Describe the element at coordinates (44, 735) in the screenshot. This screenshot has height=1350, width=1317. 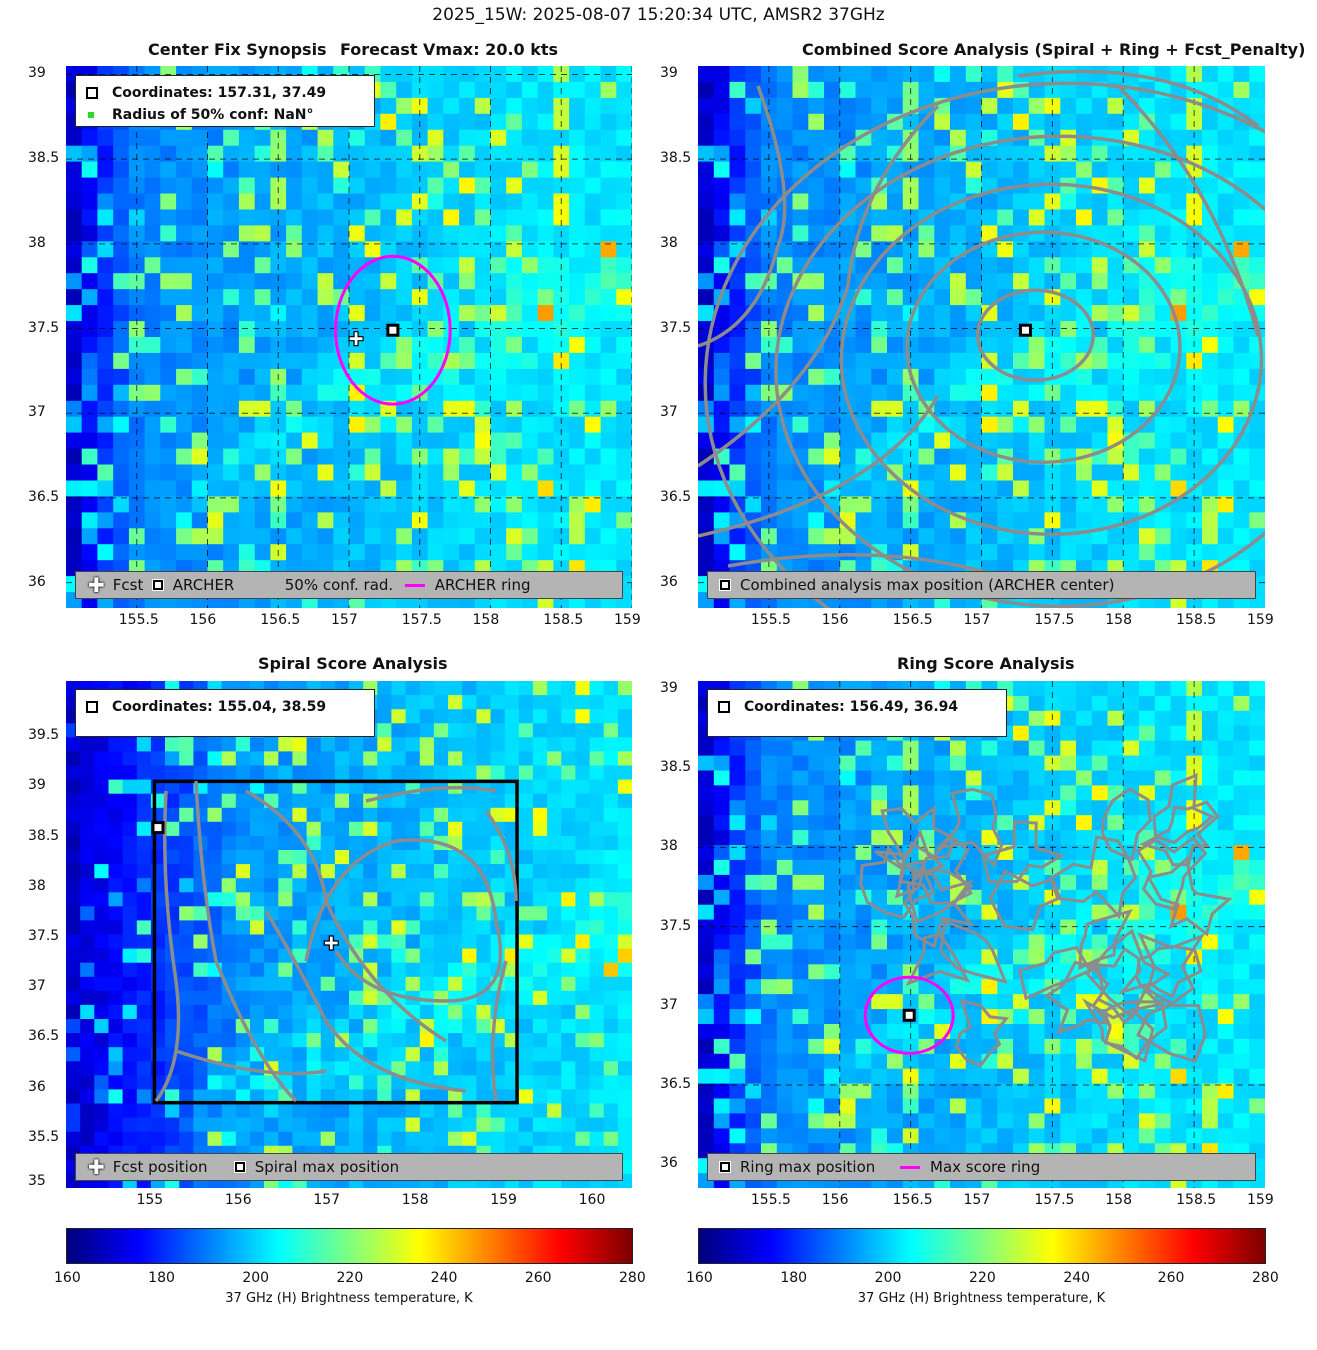
I see `y-tick-label: 39.5` at that location.